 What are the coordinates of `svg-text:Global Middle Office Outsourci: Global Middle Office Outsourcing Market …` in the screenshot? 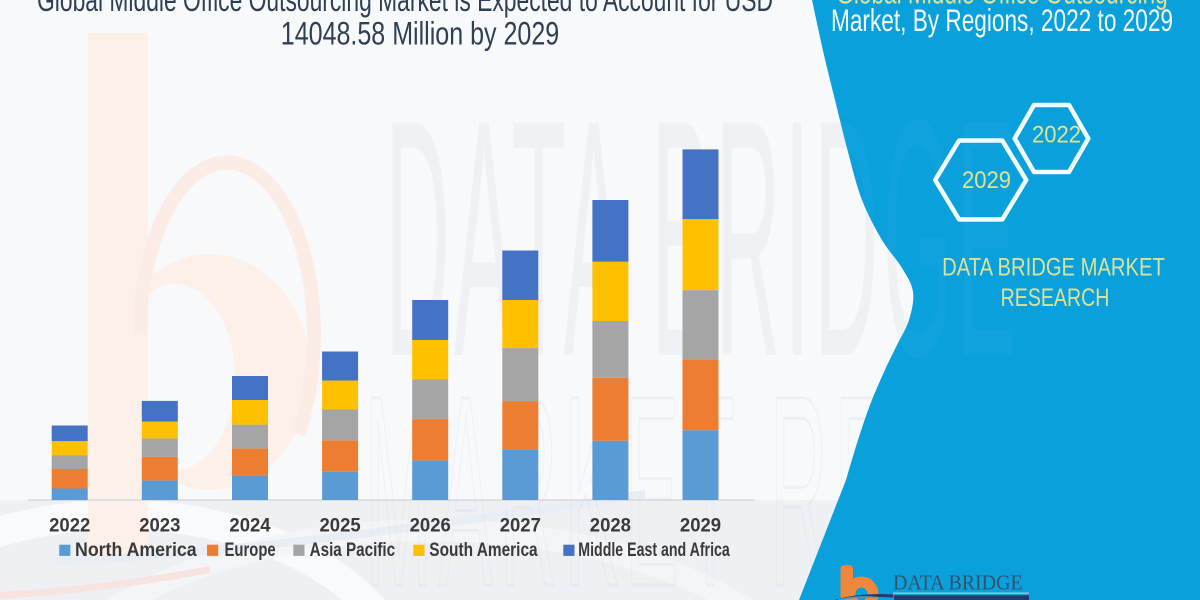 It's located at (405, 9).